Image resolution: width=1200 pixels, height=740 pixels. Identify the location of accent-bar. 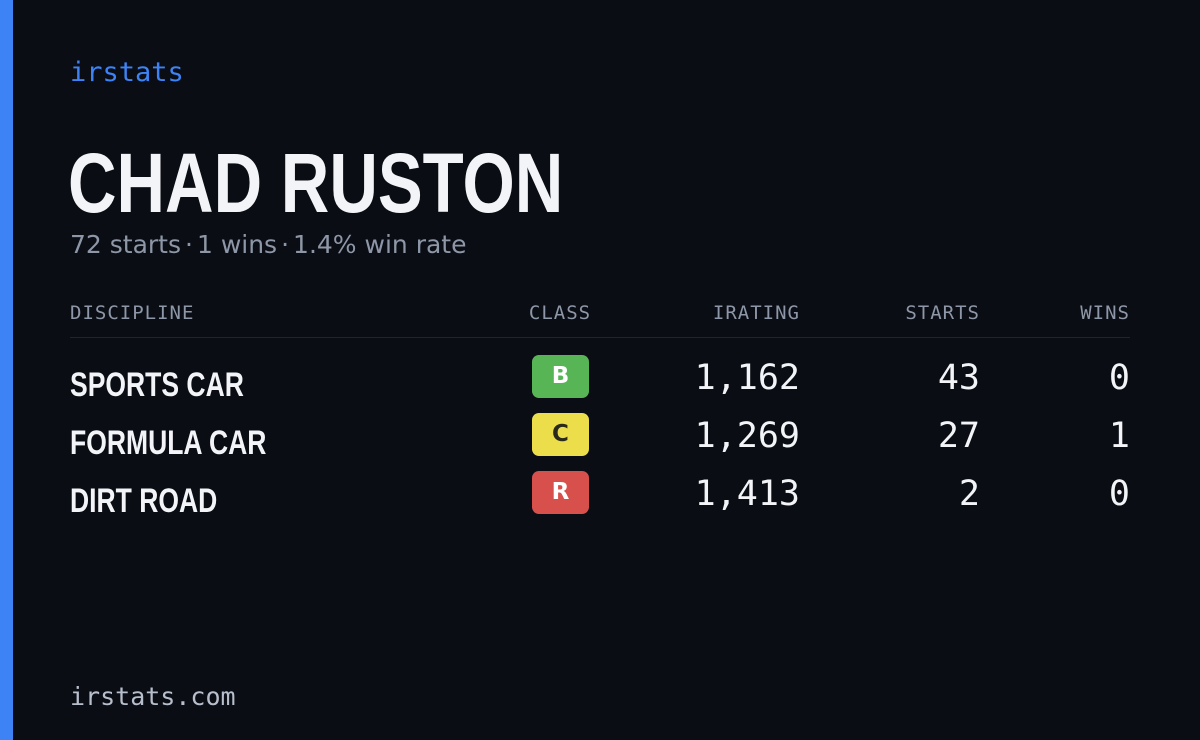
(6, 370).